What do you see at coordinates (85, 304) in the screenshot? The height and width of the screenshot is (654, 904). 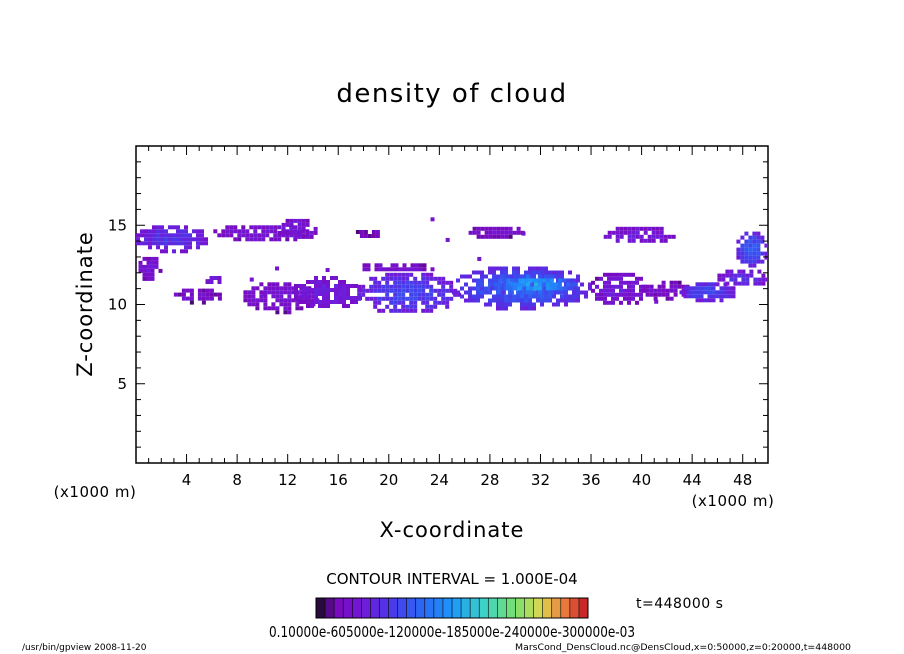 I see `y-axis-label: Z-coordinate` at bounding box center [85, 304].